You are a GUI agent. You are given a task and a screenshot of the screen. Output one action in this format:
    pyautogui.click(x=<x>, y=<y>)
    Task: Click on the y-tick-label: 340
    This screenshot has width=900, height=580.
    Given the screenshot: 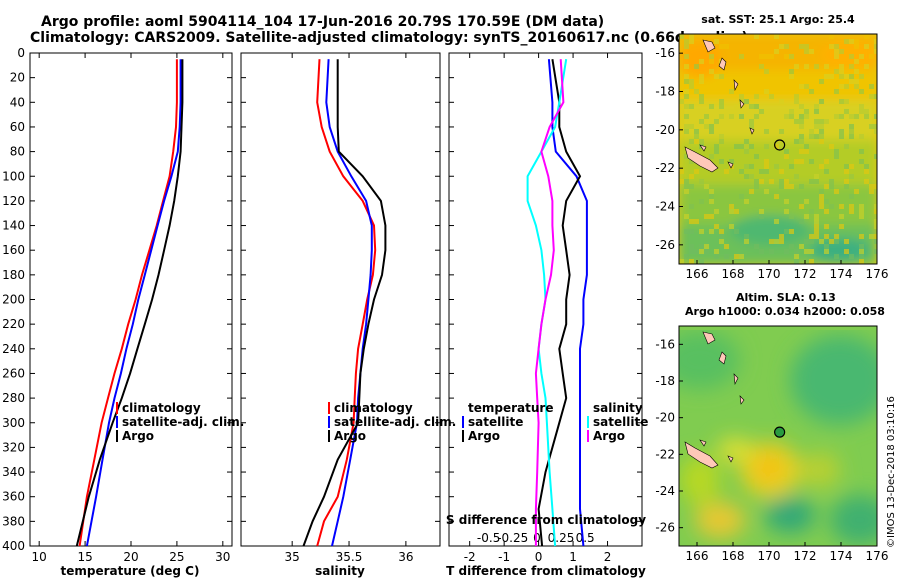 What is the action you would take?
    pyautogui.click(x=13, y=472)
    